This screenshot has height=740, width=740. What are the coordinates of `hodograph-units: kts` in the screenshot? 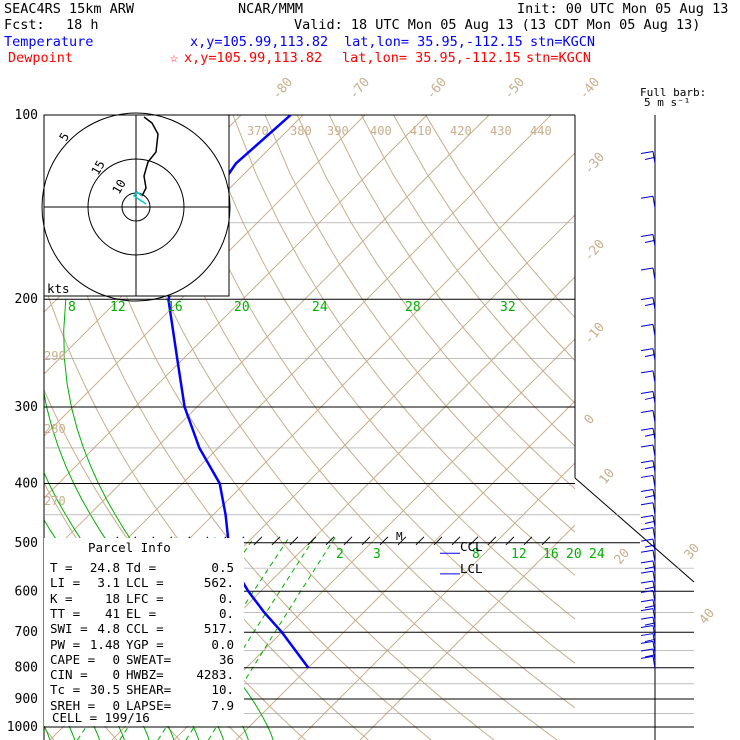 It's located at (58, 288).